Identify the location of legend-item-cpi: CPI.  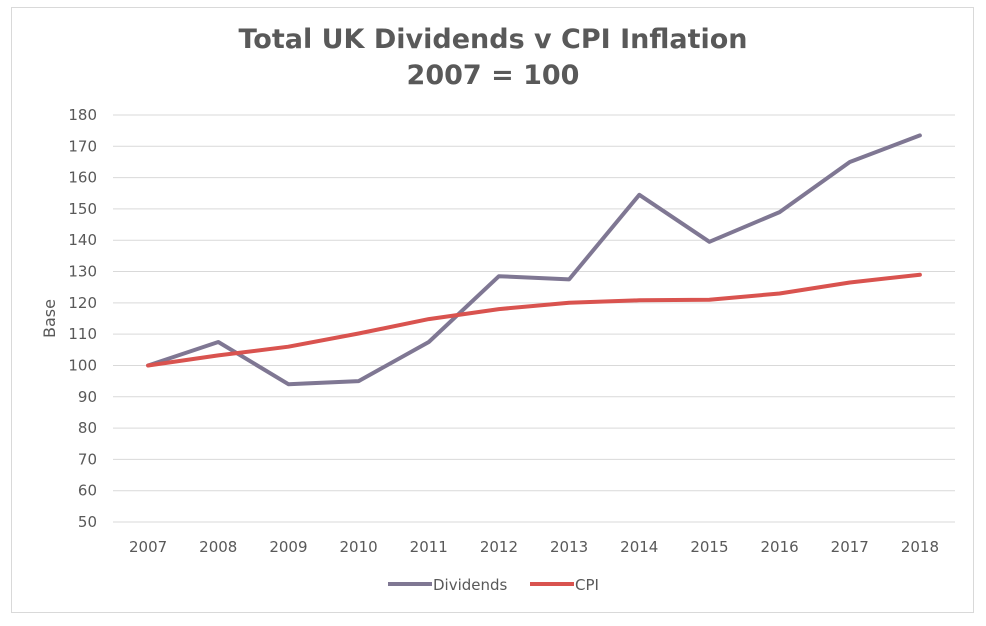
(564, 585).